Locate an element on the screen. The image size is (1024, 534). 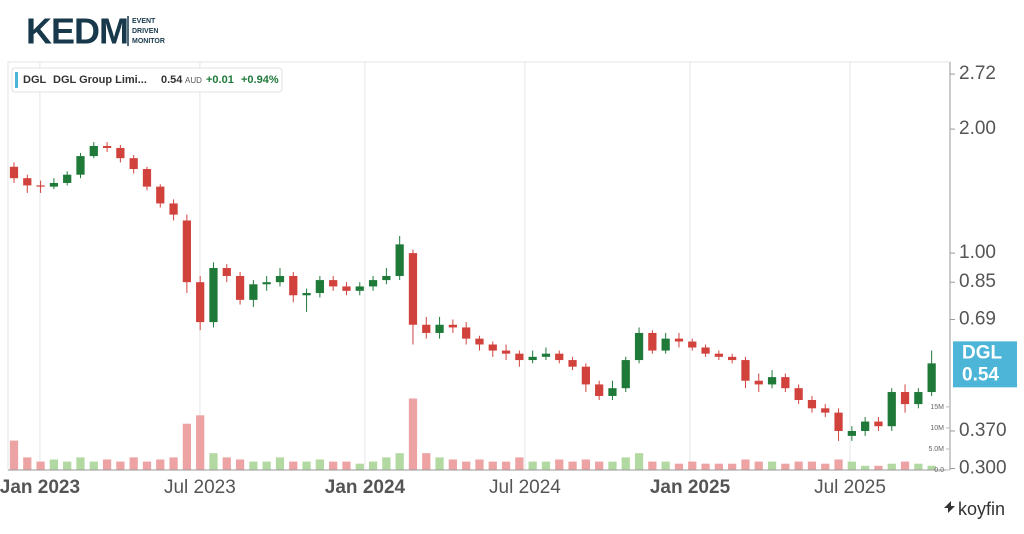
last-tag-ticker: DGL is located at coordinates (982, 352).